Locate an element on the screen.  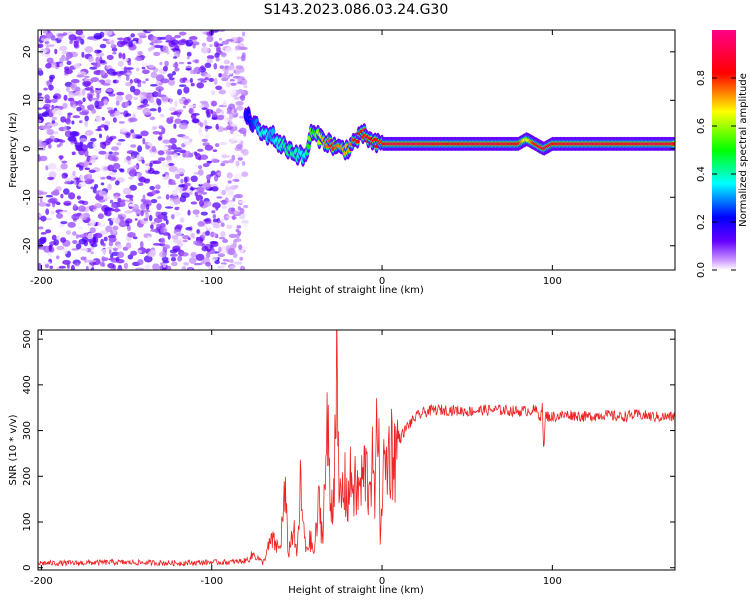
y-tick-label: 300 is located at coordinates (27, 430).